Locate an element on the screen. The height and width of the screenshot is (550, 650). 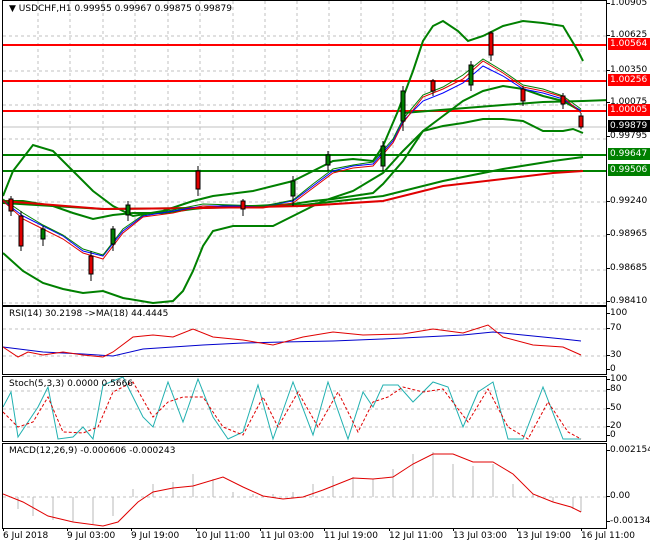
time-label: 16 Jul 11:00 is located at coordinates (608, 534).